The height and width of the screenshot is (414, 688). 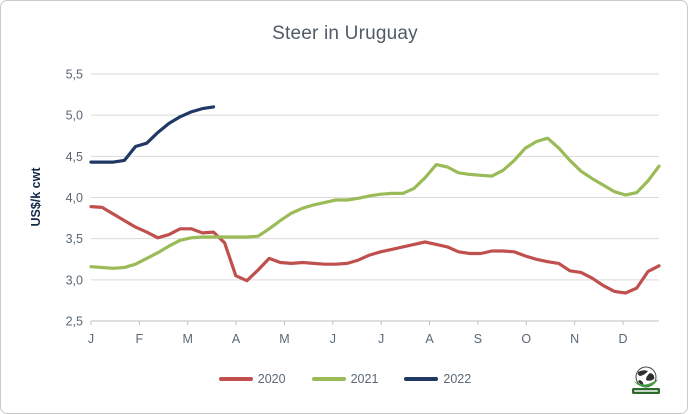 I want to click on globe-logo-icon, so click(x=646, y=380).